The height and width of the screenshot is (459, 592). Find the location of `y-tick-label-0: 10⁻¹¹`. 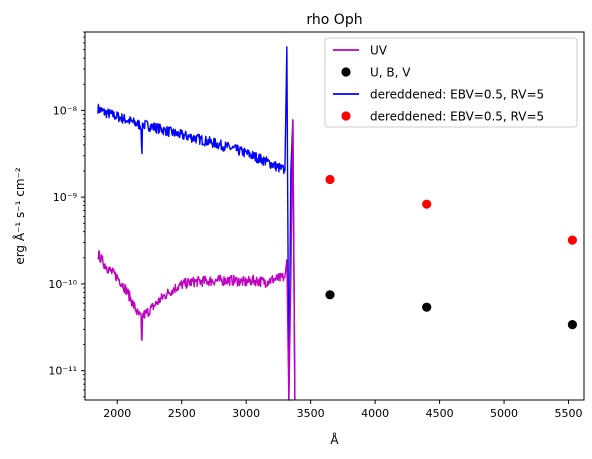

y-tick-label-0: 10⁻¹¹ is located at coordinates (62, 371).